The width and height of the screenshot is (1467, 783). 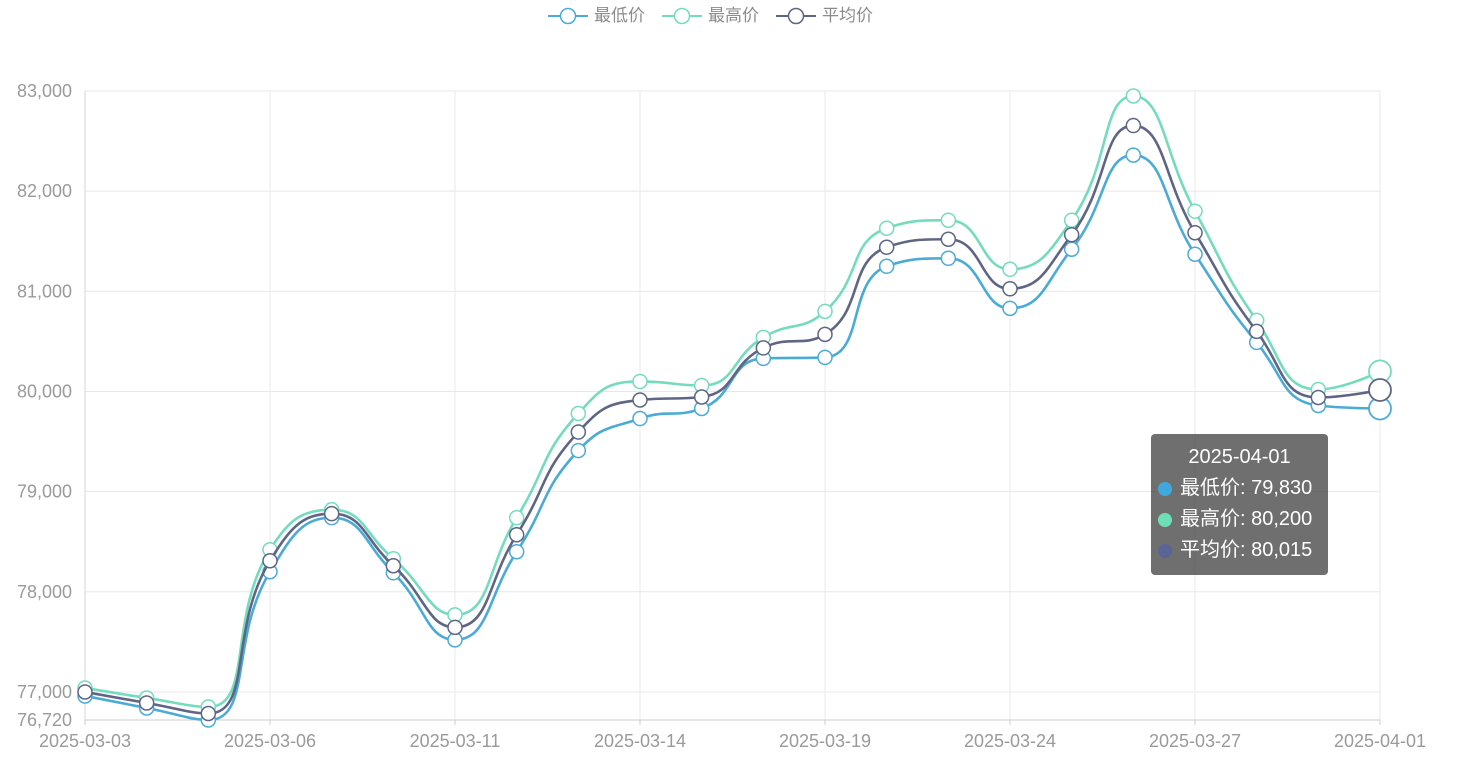 I want to click on legend-item-average-price: 平均价, so click(x=824, y=16).